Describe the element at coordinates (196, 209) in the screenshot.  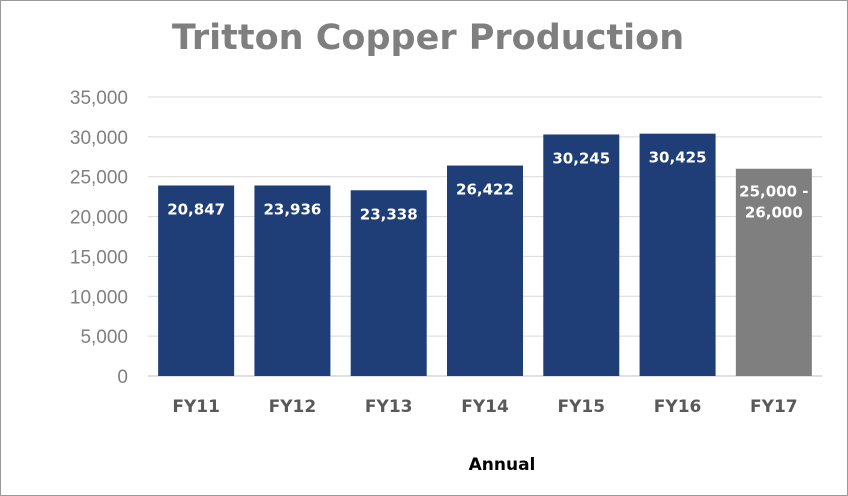
I see `data-label: 20,847` at that location.